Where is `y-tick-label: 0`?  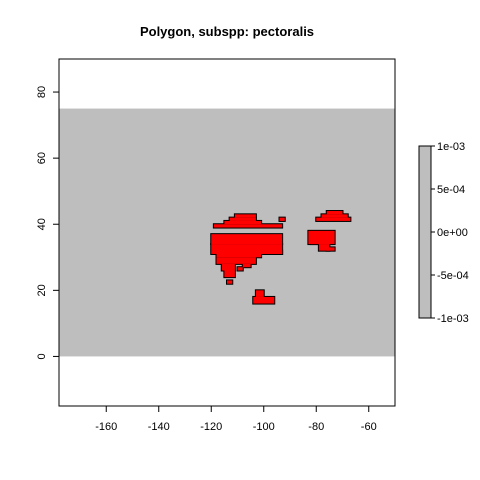
y-tick-label: 0 is located at coordinates (42, 356).